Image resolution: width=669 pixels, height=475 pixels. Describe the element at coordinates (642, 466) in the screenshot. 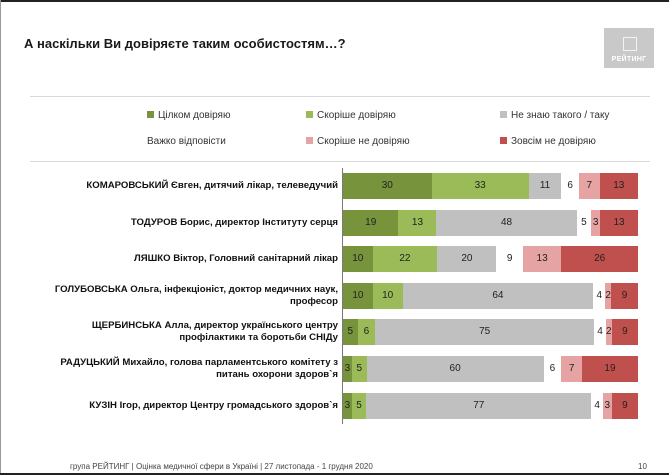

I see `page-number: 10` at that location.